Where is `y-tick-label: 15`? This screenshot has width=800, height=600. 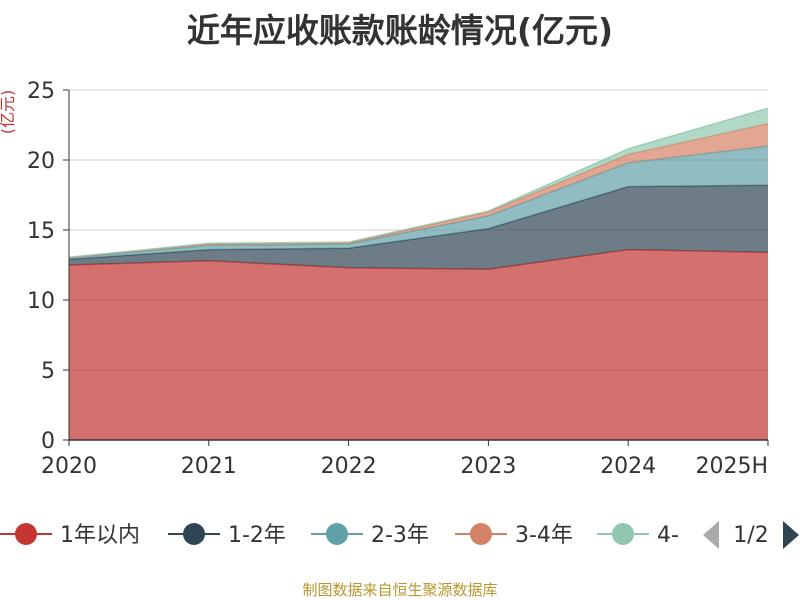 y-tick-label: 15 is located at coordinates (41, 231).